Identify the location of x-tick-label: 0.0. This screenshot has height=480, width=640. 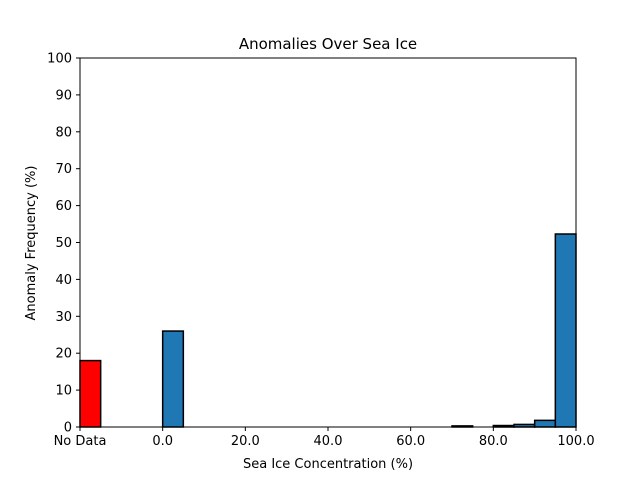
(162, 441).